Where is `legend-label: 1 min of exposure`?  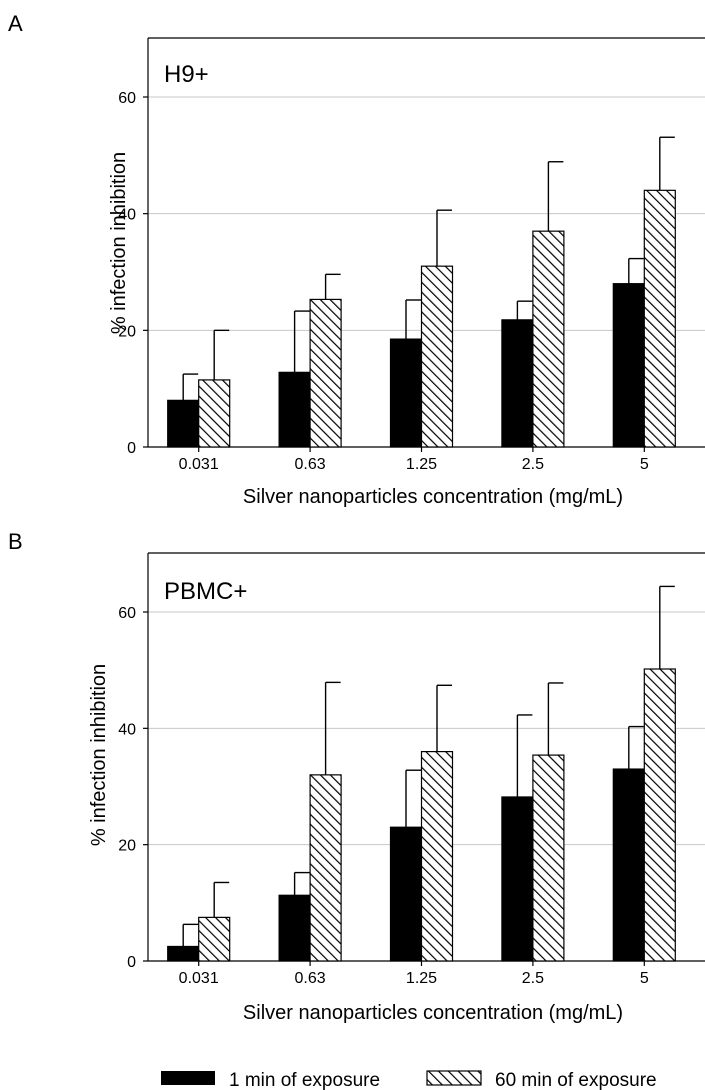
legend-label: 1 min of exposure is located at coordinates (304, 1080).